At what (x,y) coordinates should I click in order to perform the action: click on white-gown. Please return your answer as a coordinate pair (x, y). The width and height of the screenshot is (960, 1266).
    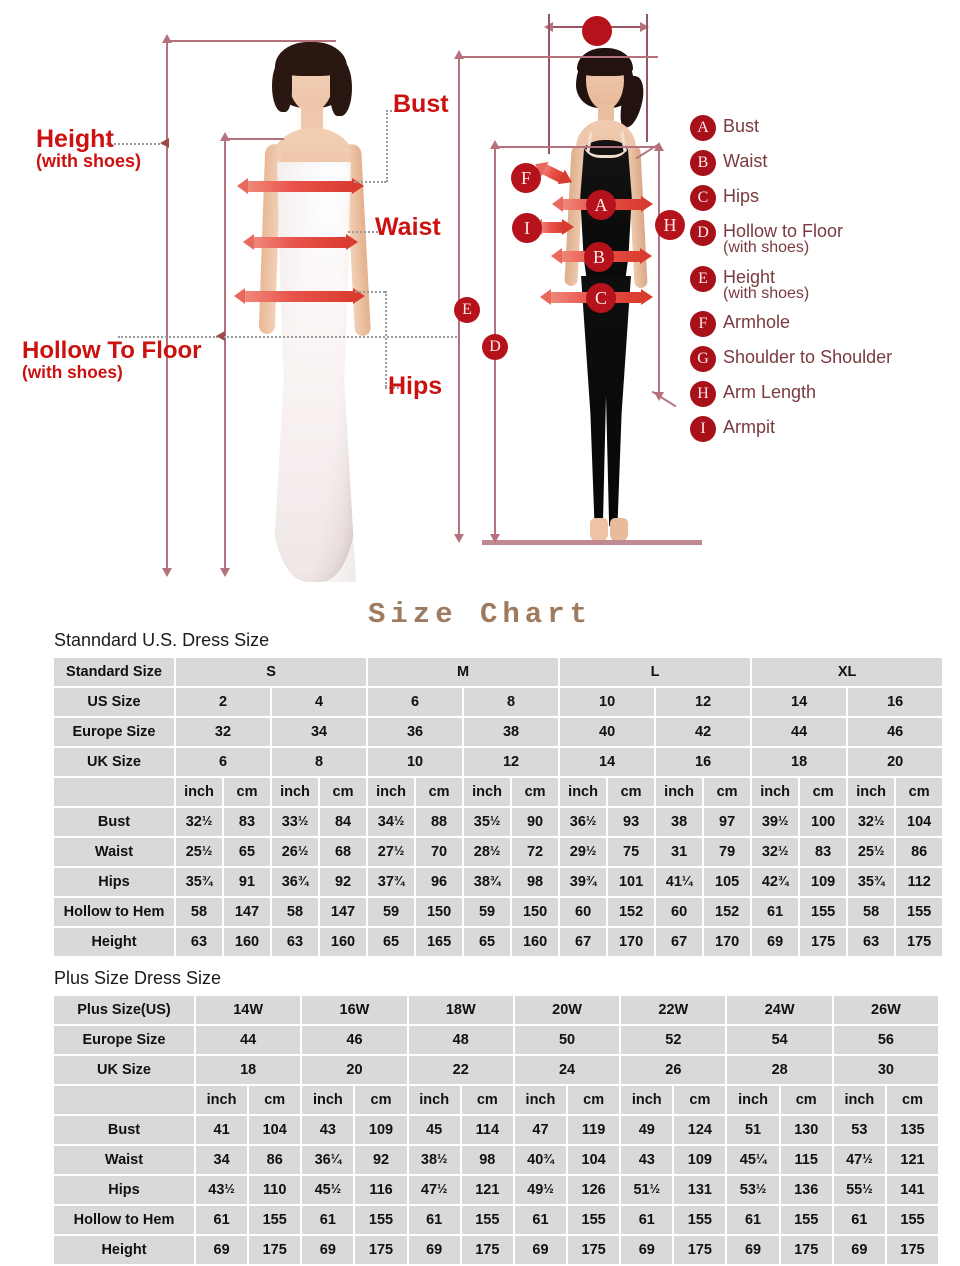
    Looking at the image, I should click on (314, 372).